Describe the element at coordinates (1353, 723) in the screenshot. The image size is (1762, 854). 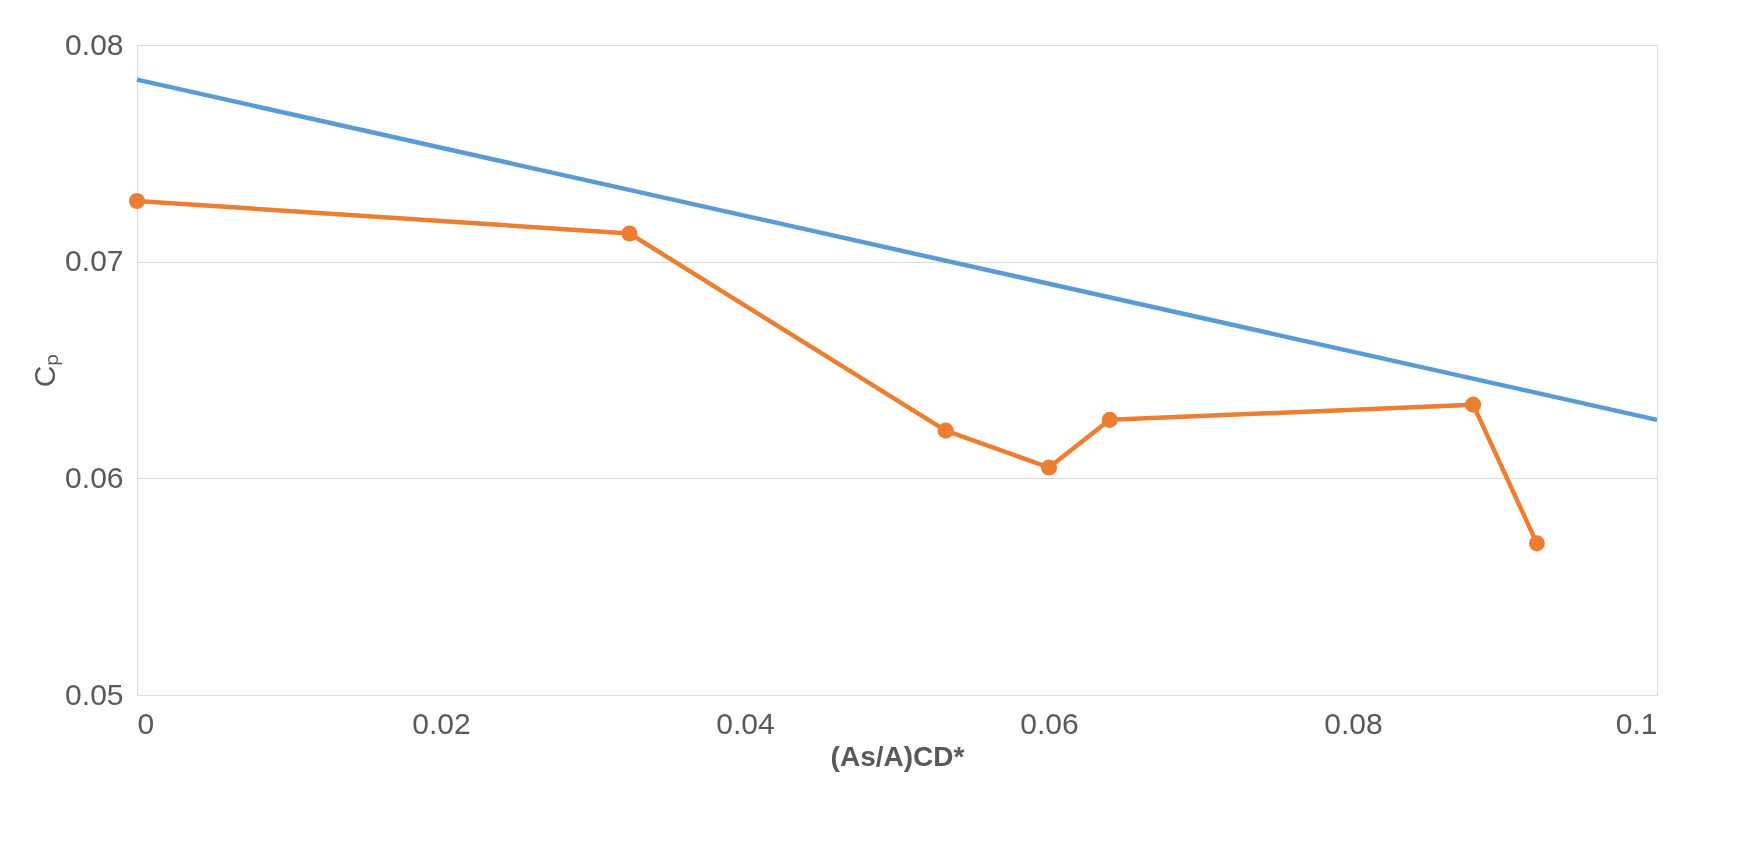
I see `x-tick-label: 0.08` at that location.